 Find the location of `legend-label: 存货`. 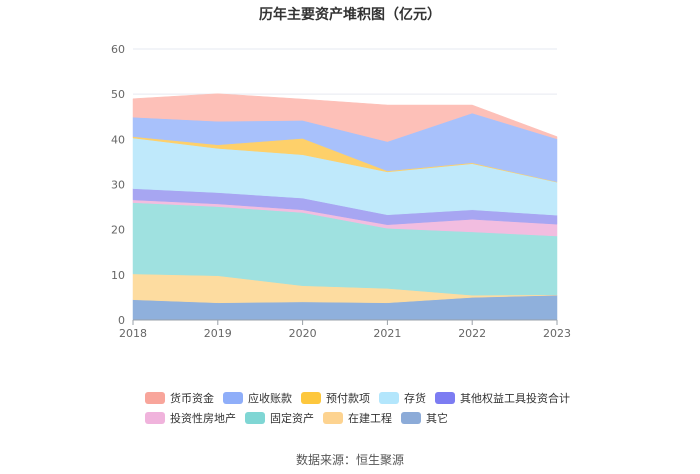

legend-label: 存货 is located at coordinates (415, 398).